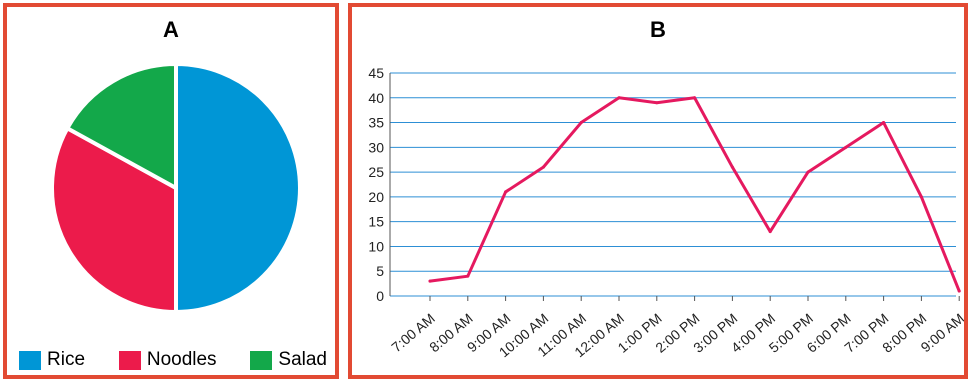  Describe the element at coordinates (376, 222) in the screenshot. I see `y-tick-label: 15` at that location.